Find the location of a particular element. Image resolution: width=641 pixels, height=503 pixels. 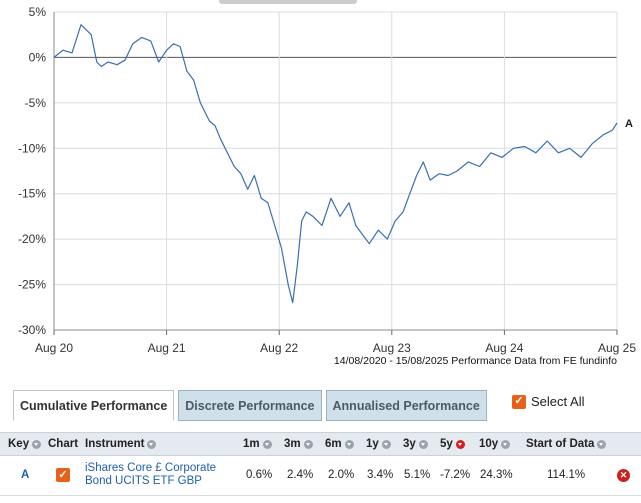

select-all-toggle: ✓ Select All is located at coordinates (548, 401).